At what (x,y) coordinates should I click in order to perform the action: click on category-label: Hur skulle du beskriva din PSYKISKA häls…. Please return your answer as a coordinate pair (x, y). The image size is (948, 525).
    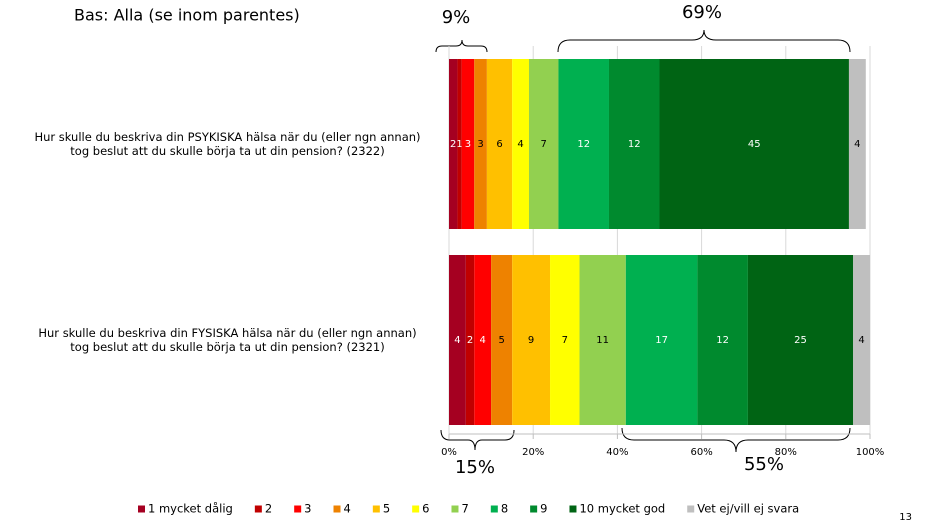
    Looking at the image, I should click on (227, 144).